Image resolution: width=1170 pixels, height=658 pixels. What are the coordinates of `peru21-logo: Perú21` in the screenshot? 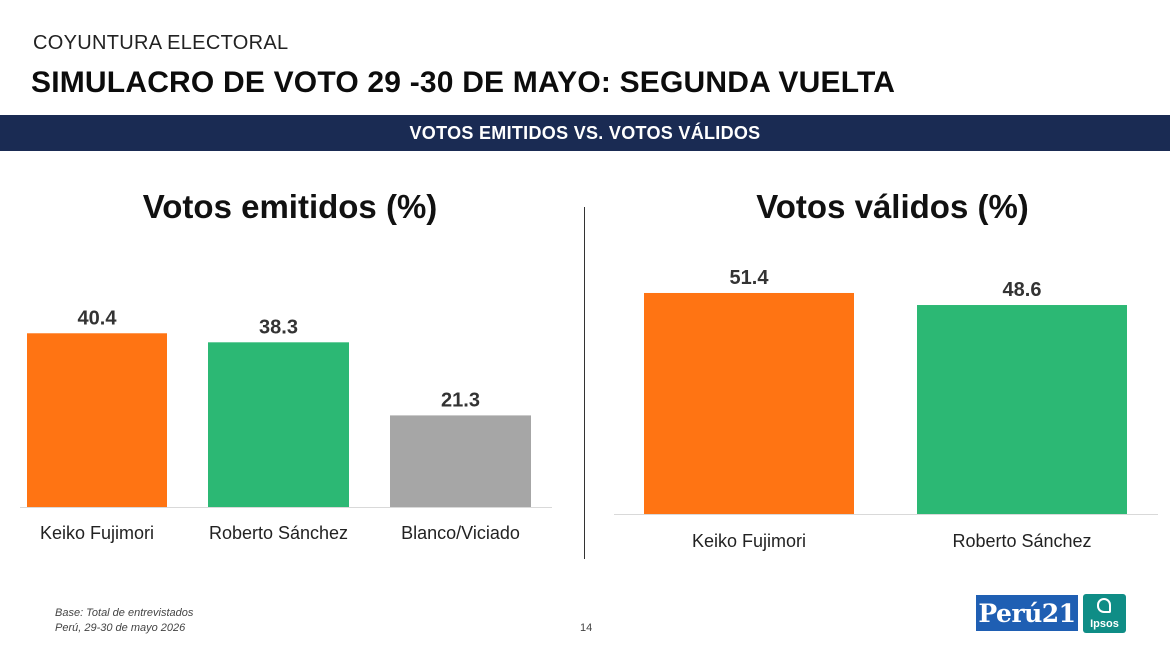 It's located at (1027, 613).